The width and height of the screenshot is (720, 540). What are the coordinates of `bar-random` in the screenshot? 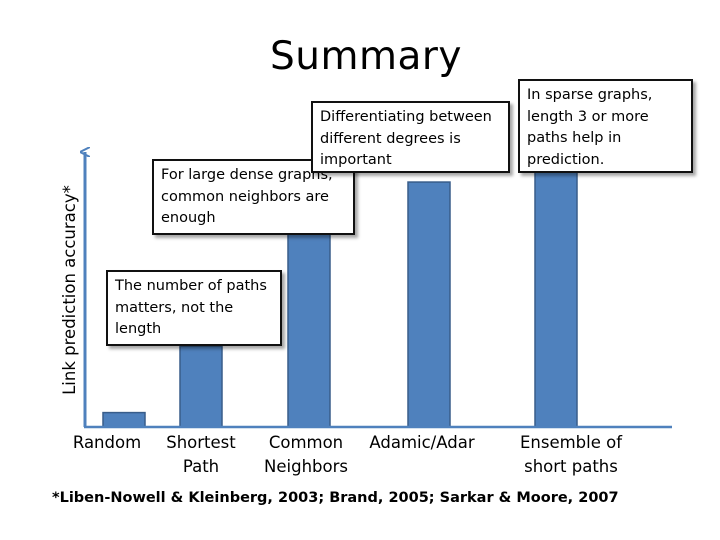 It's located at (124, 419).